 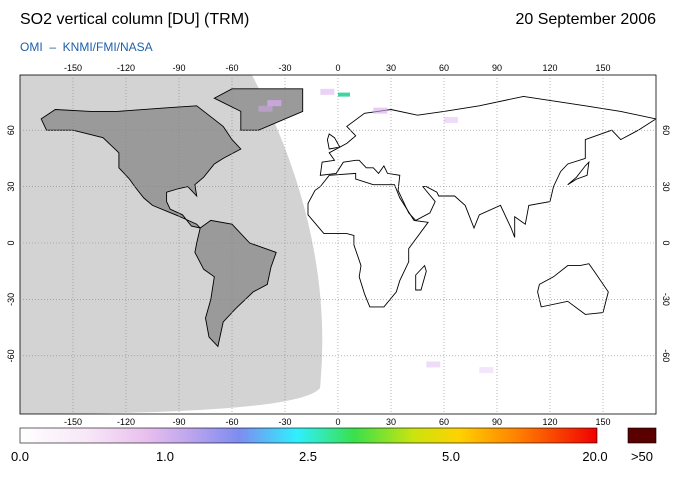 What do you see at coordinates (308, 435) in the screenshot?
I see `colorbar` at bounding box center [308, 435].